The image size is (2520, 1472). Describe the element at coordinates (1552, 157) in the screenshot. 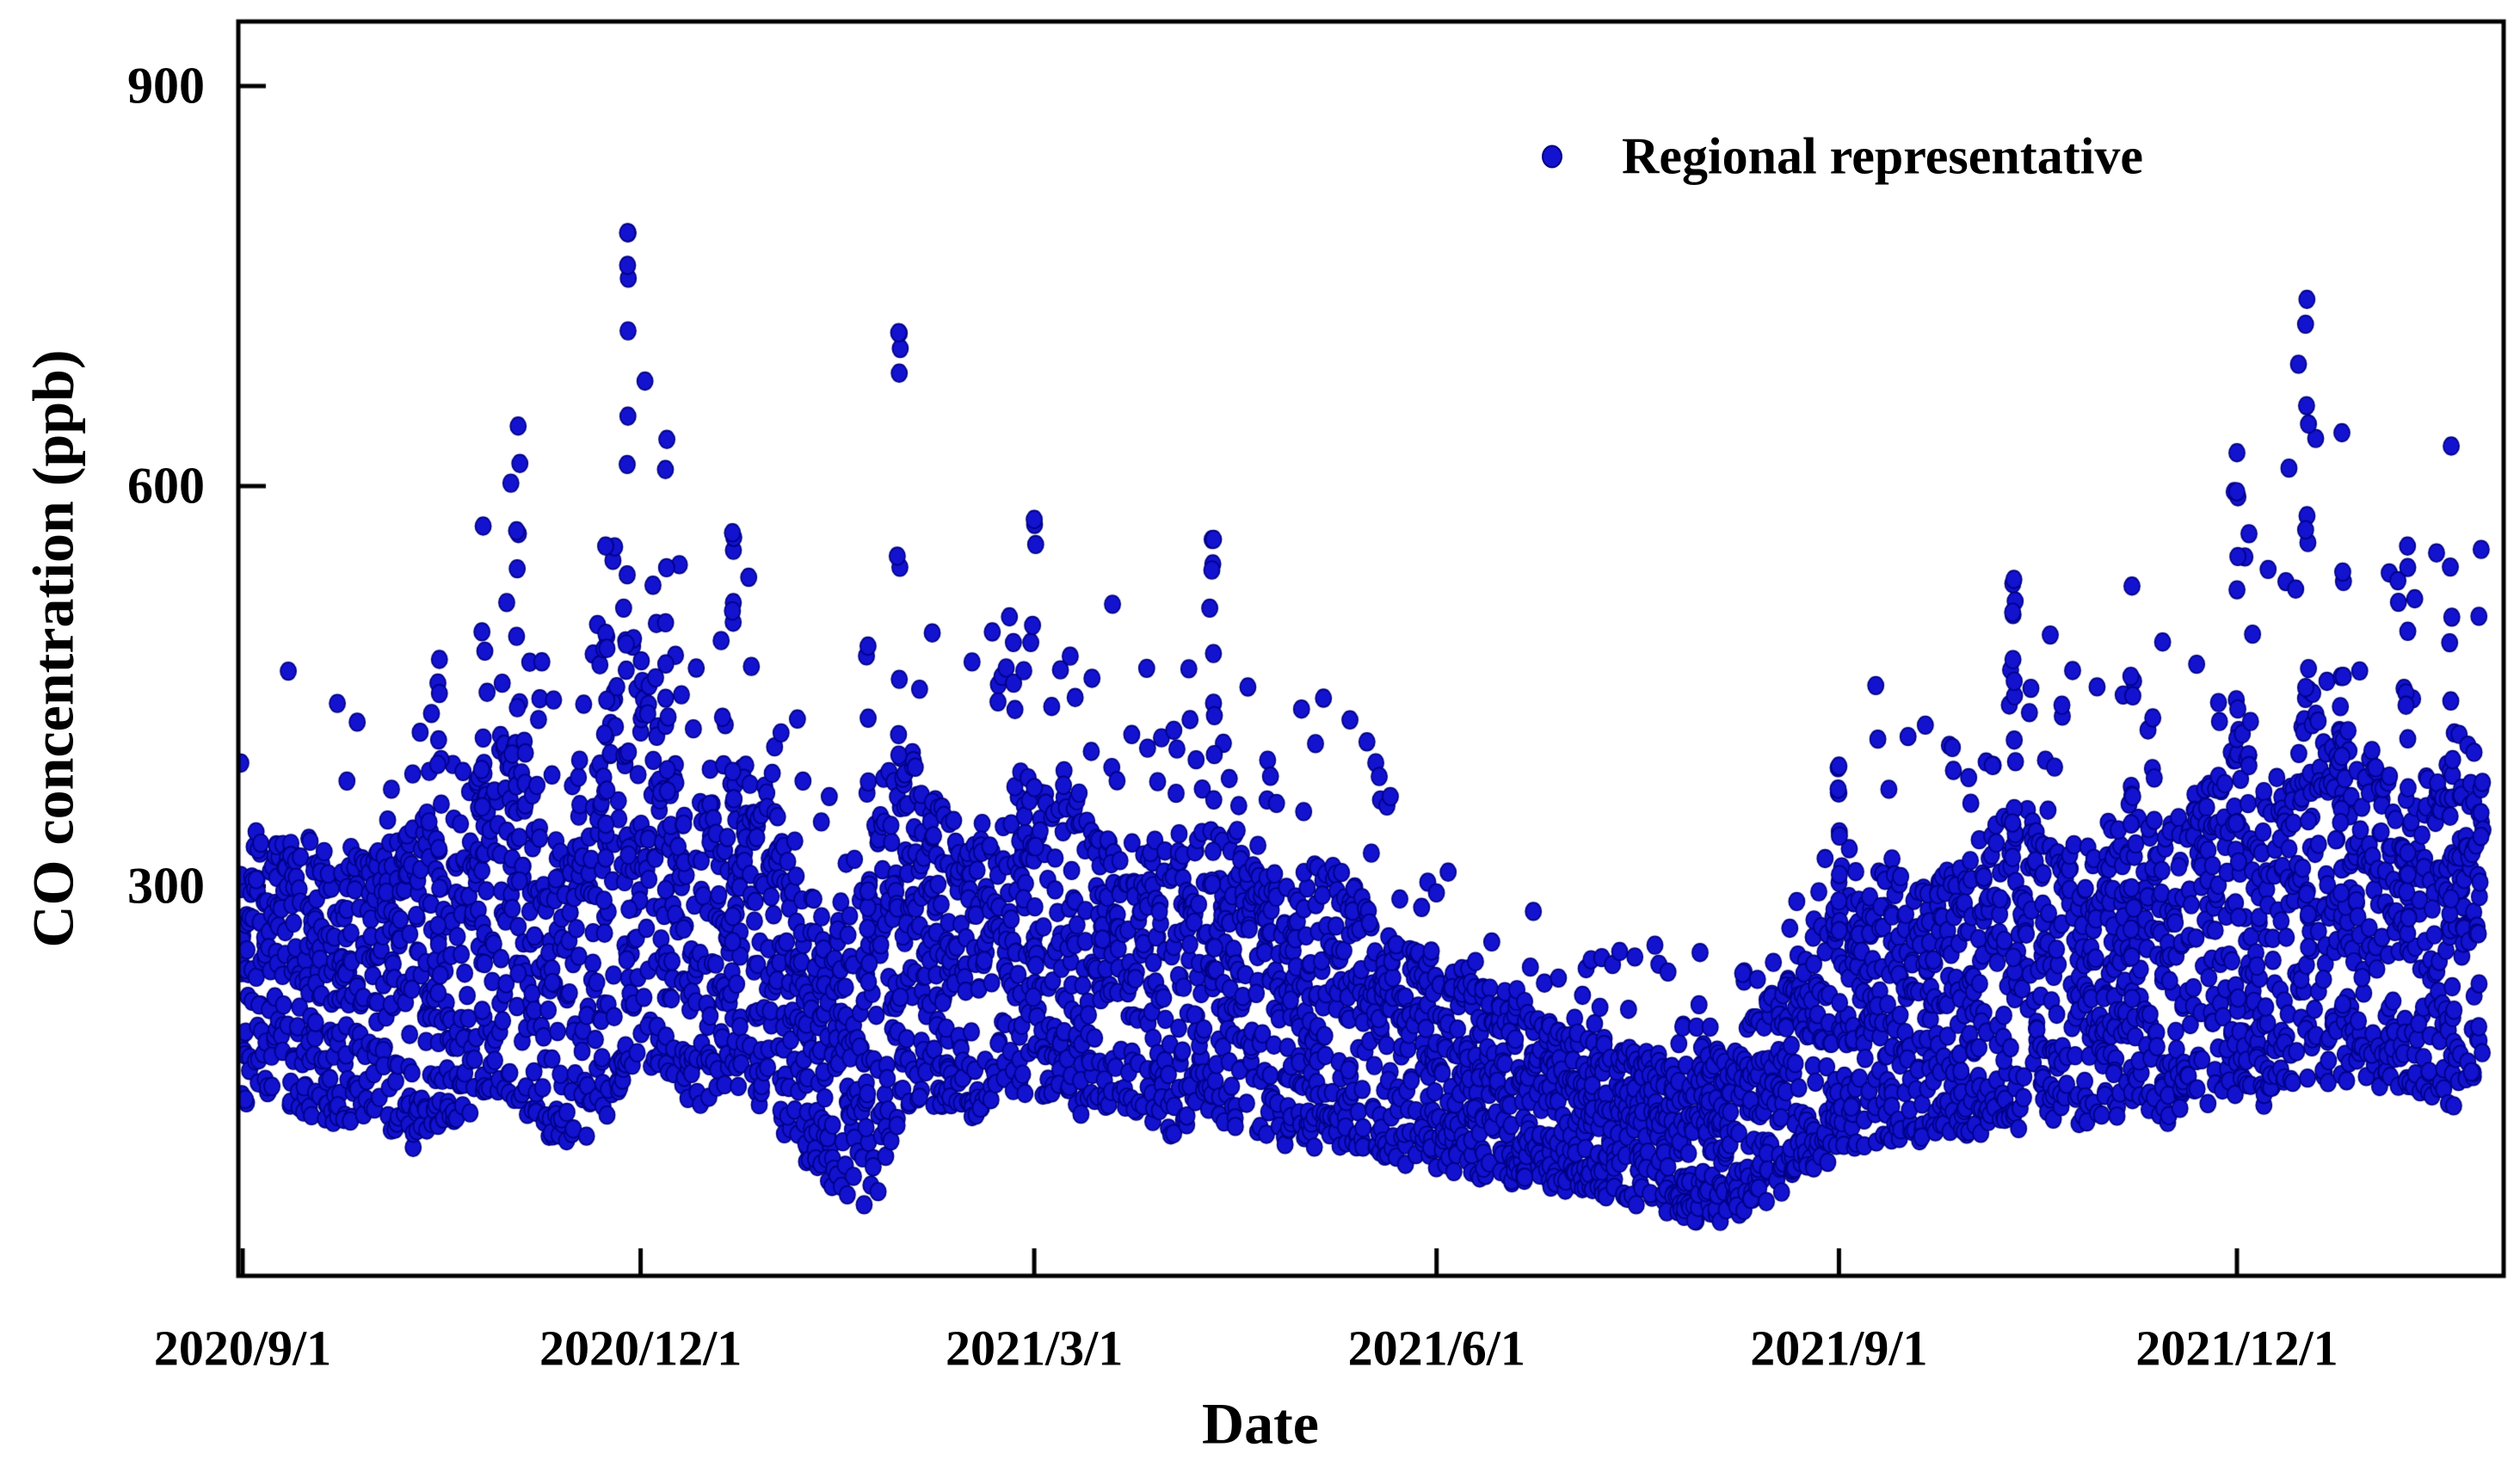

I see `legend-marker-dot-icon` at that location.